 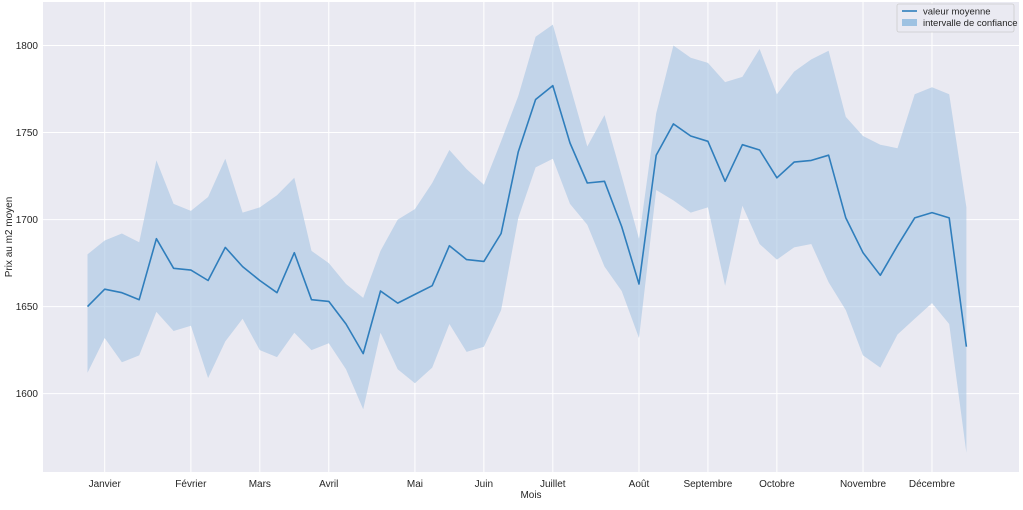 I want to click on x-tick-label: Juillet, so click(x=553, y=484).